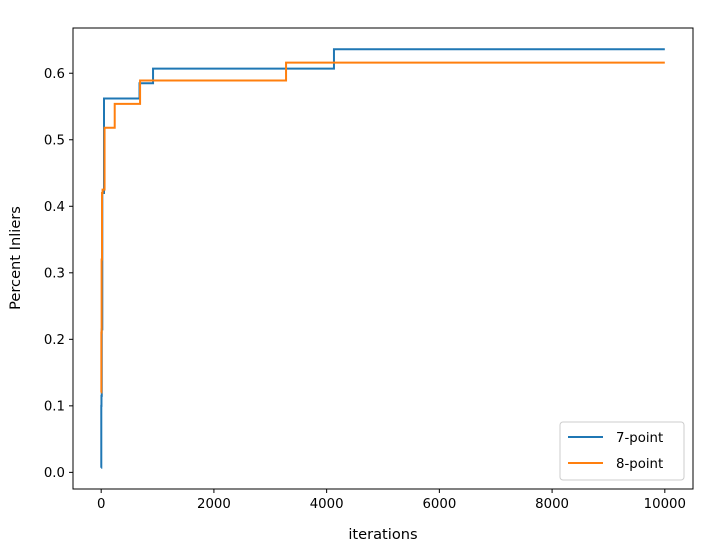 The image size is (710, 548). Describe the element at coordinates (54, 340) in the screenshot. I see `y-tick-label: 0.2` at that location.